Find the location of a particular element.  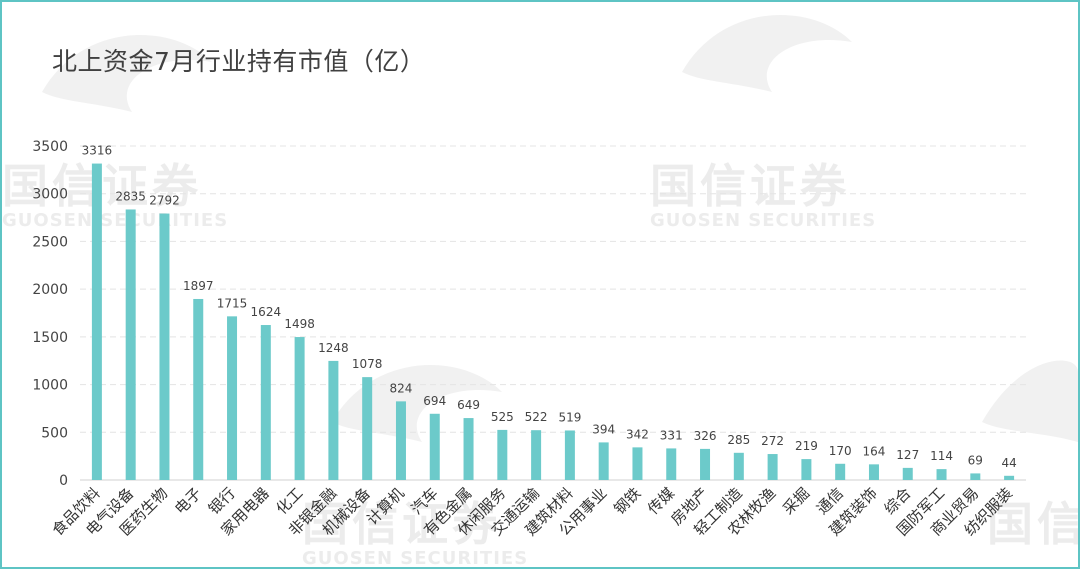

x-tick-label: 钢铁 is located at coordinates (627, 501).